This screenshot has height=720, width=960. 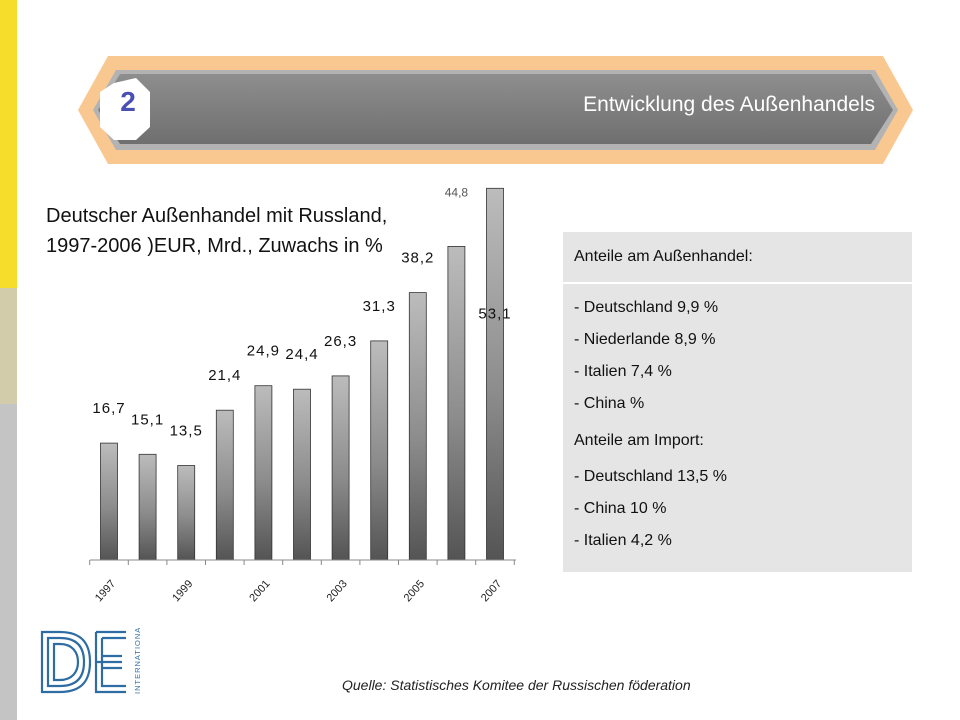 I want to click on accent-stripe-yellow, so click(x=8, y=144).